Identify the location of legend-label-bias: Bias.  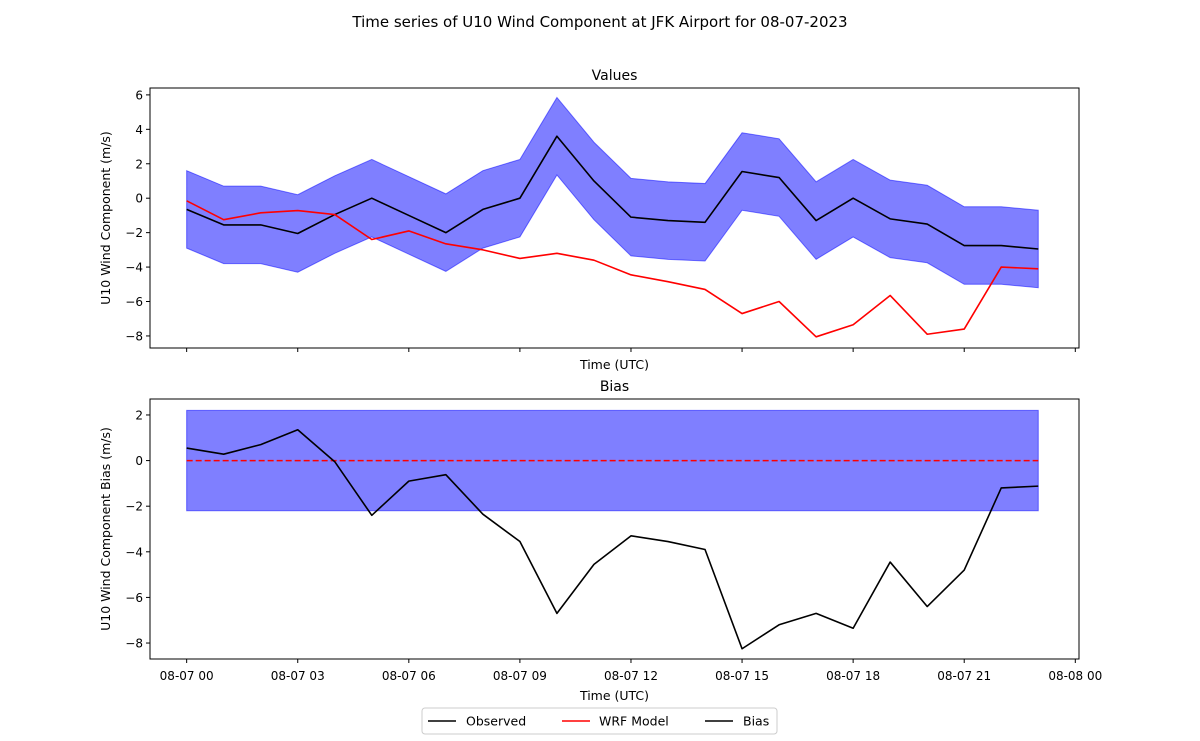
(756, 721).